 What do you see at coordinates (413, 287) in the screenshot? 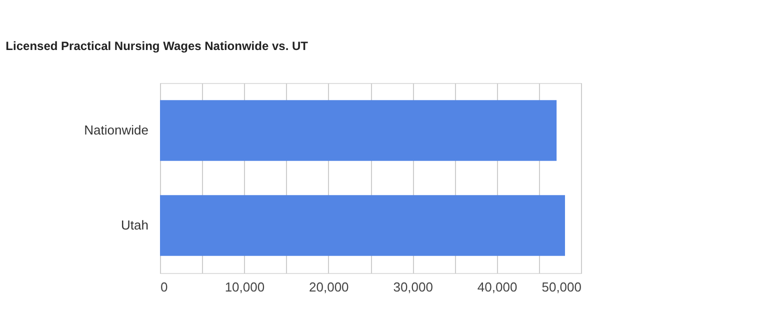
I see `x-tick-label: 30,000` at bounding box center [413, 287].